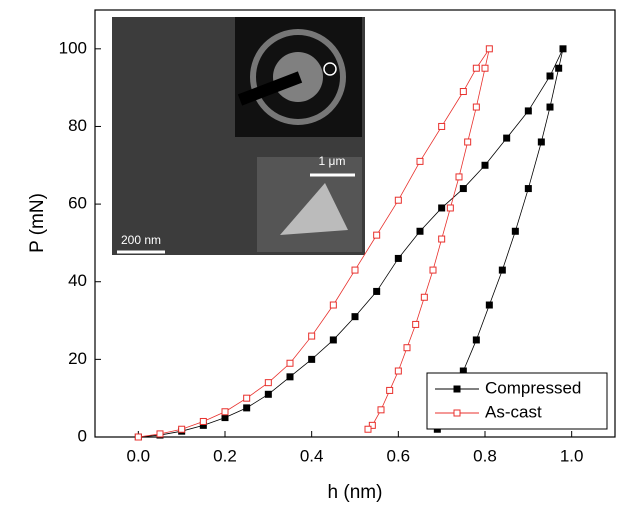 Image resolution: width=626 pixels, height=514 pixels. Describe the element at coordinates (77, 358) in the screenshot. I see `y-tick-label: 20` at that location.